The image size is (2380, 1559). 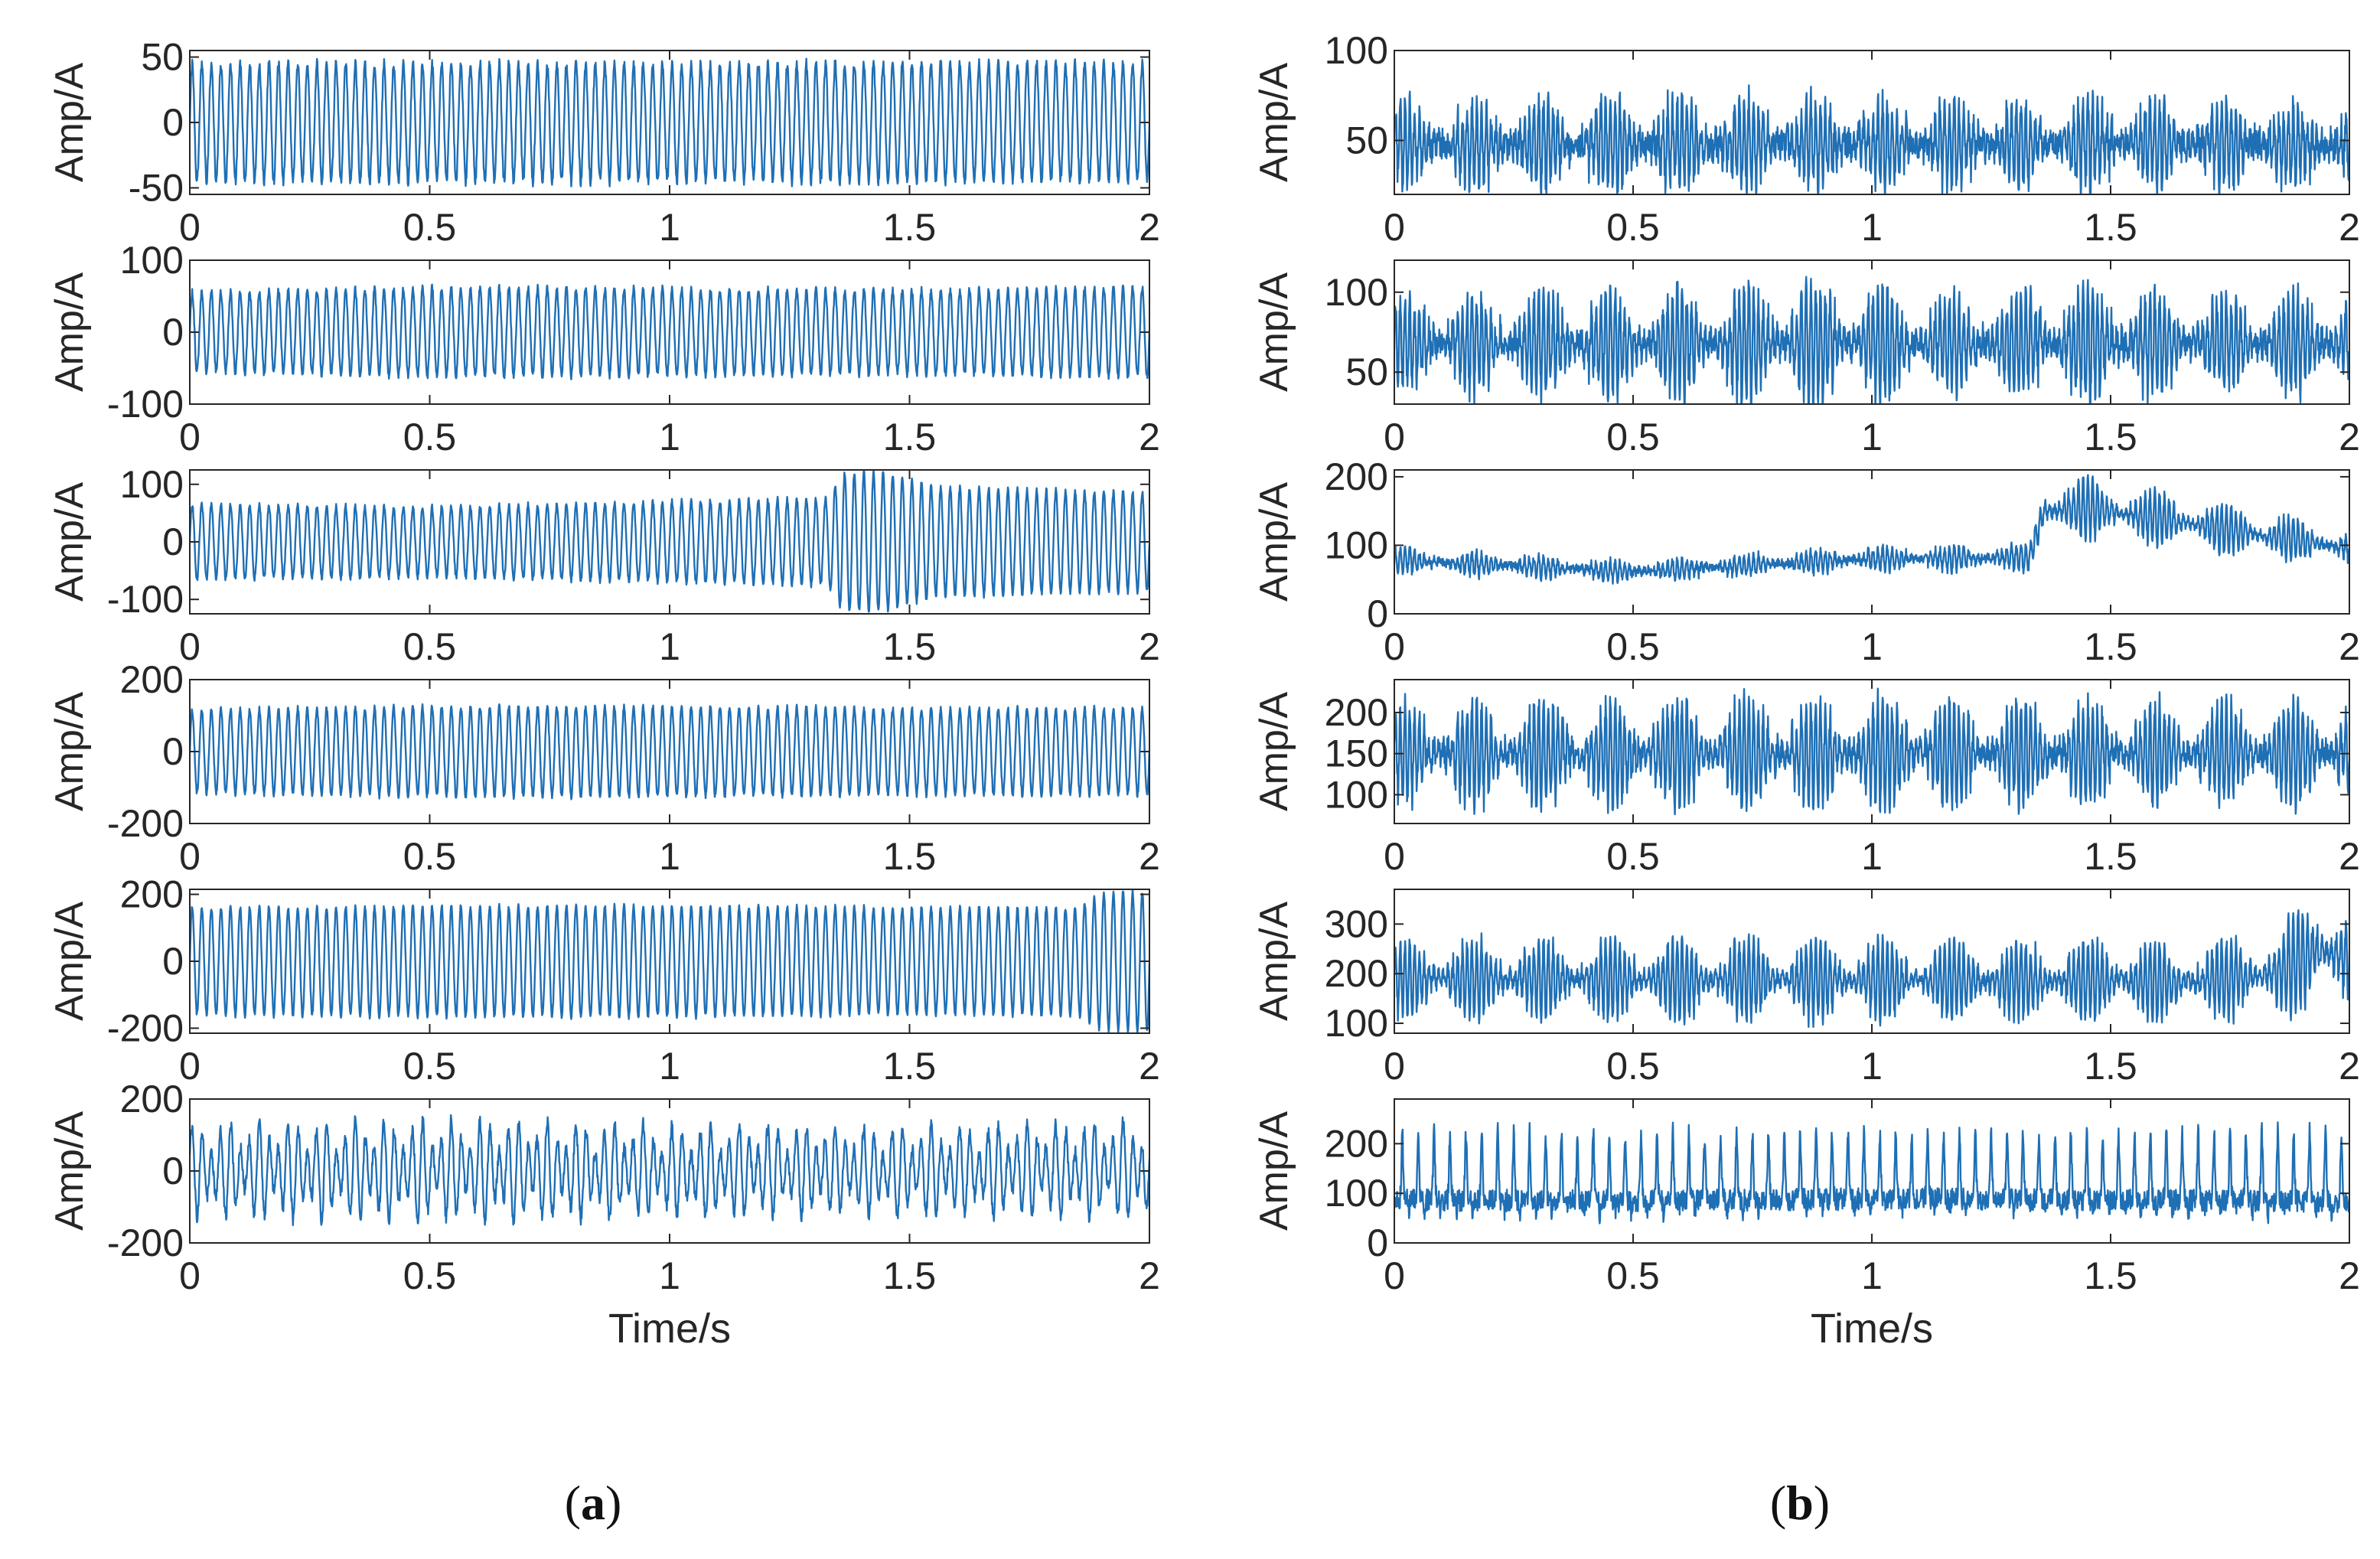 I want to click on subplot-b3: 0 0.5 1 1.5 2 0 100 200 Amp/A, so click(x=1806, y=561).